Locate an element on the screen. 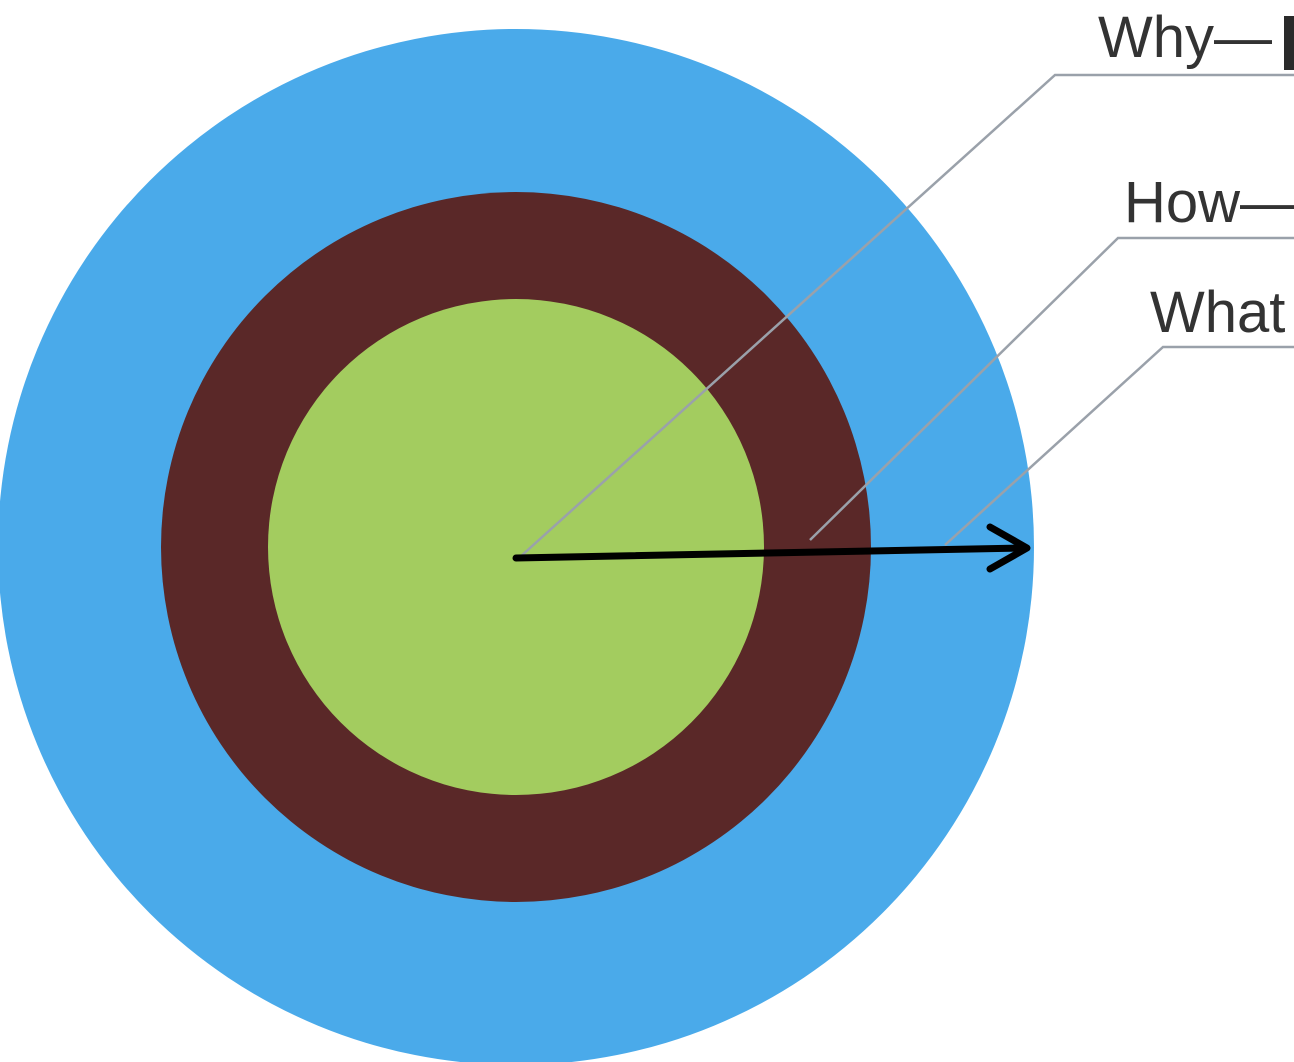  arrow-right-icon is located at coordinates (771, 548).